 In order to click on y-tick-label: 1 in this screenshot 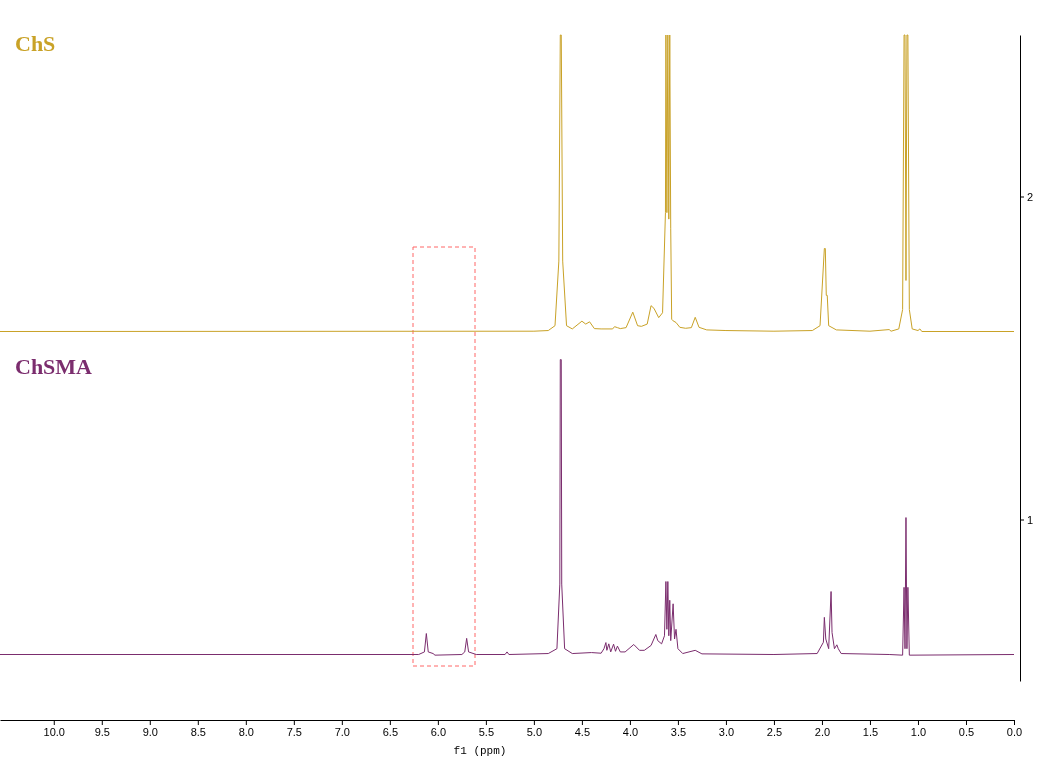, I will do `click(1030, 519)`.